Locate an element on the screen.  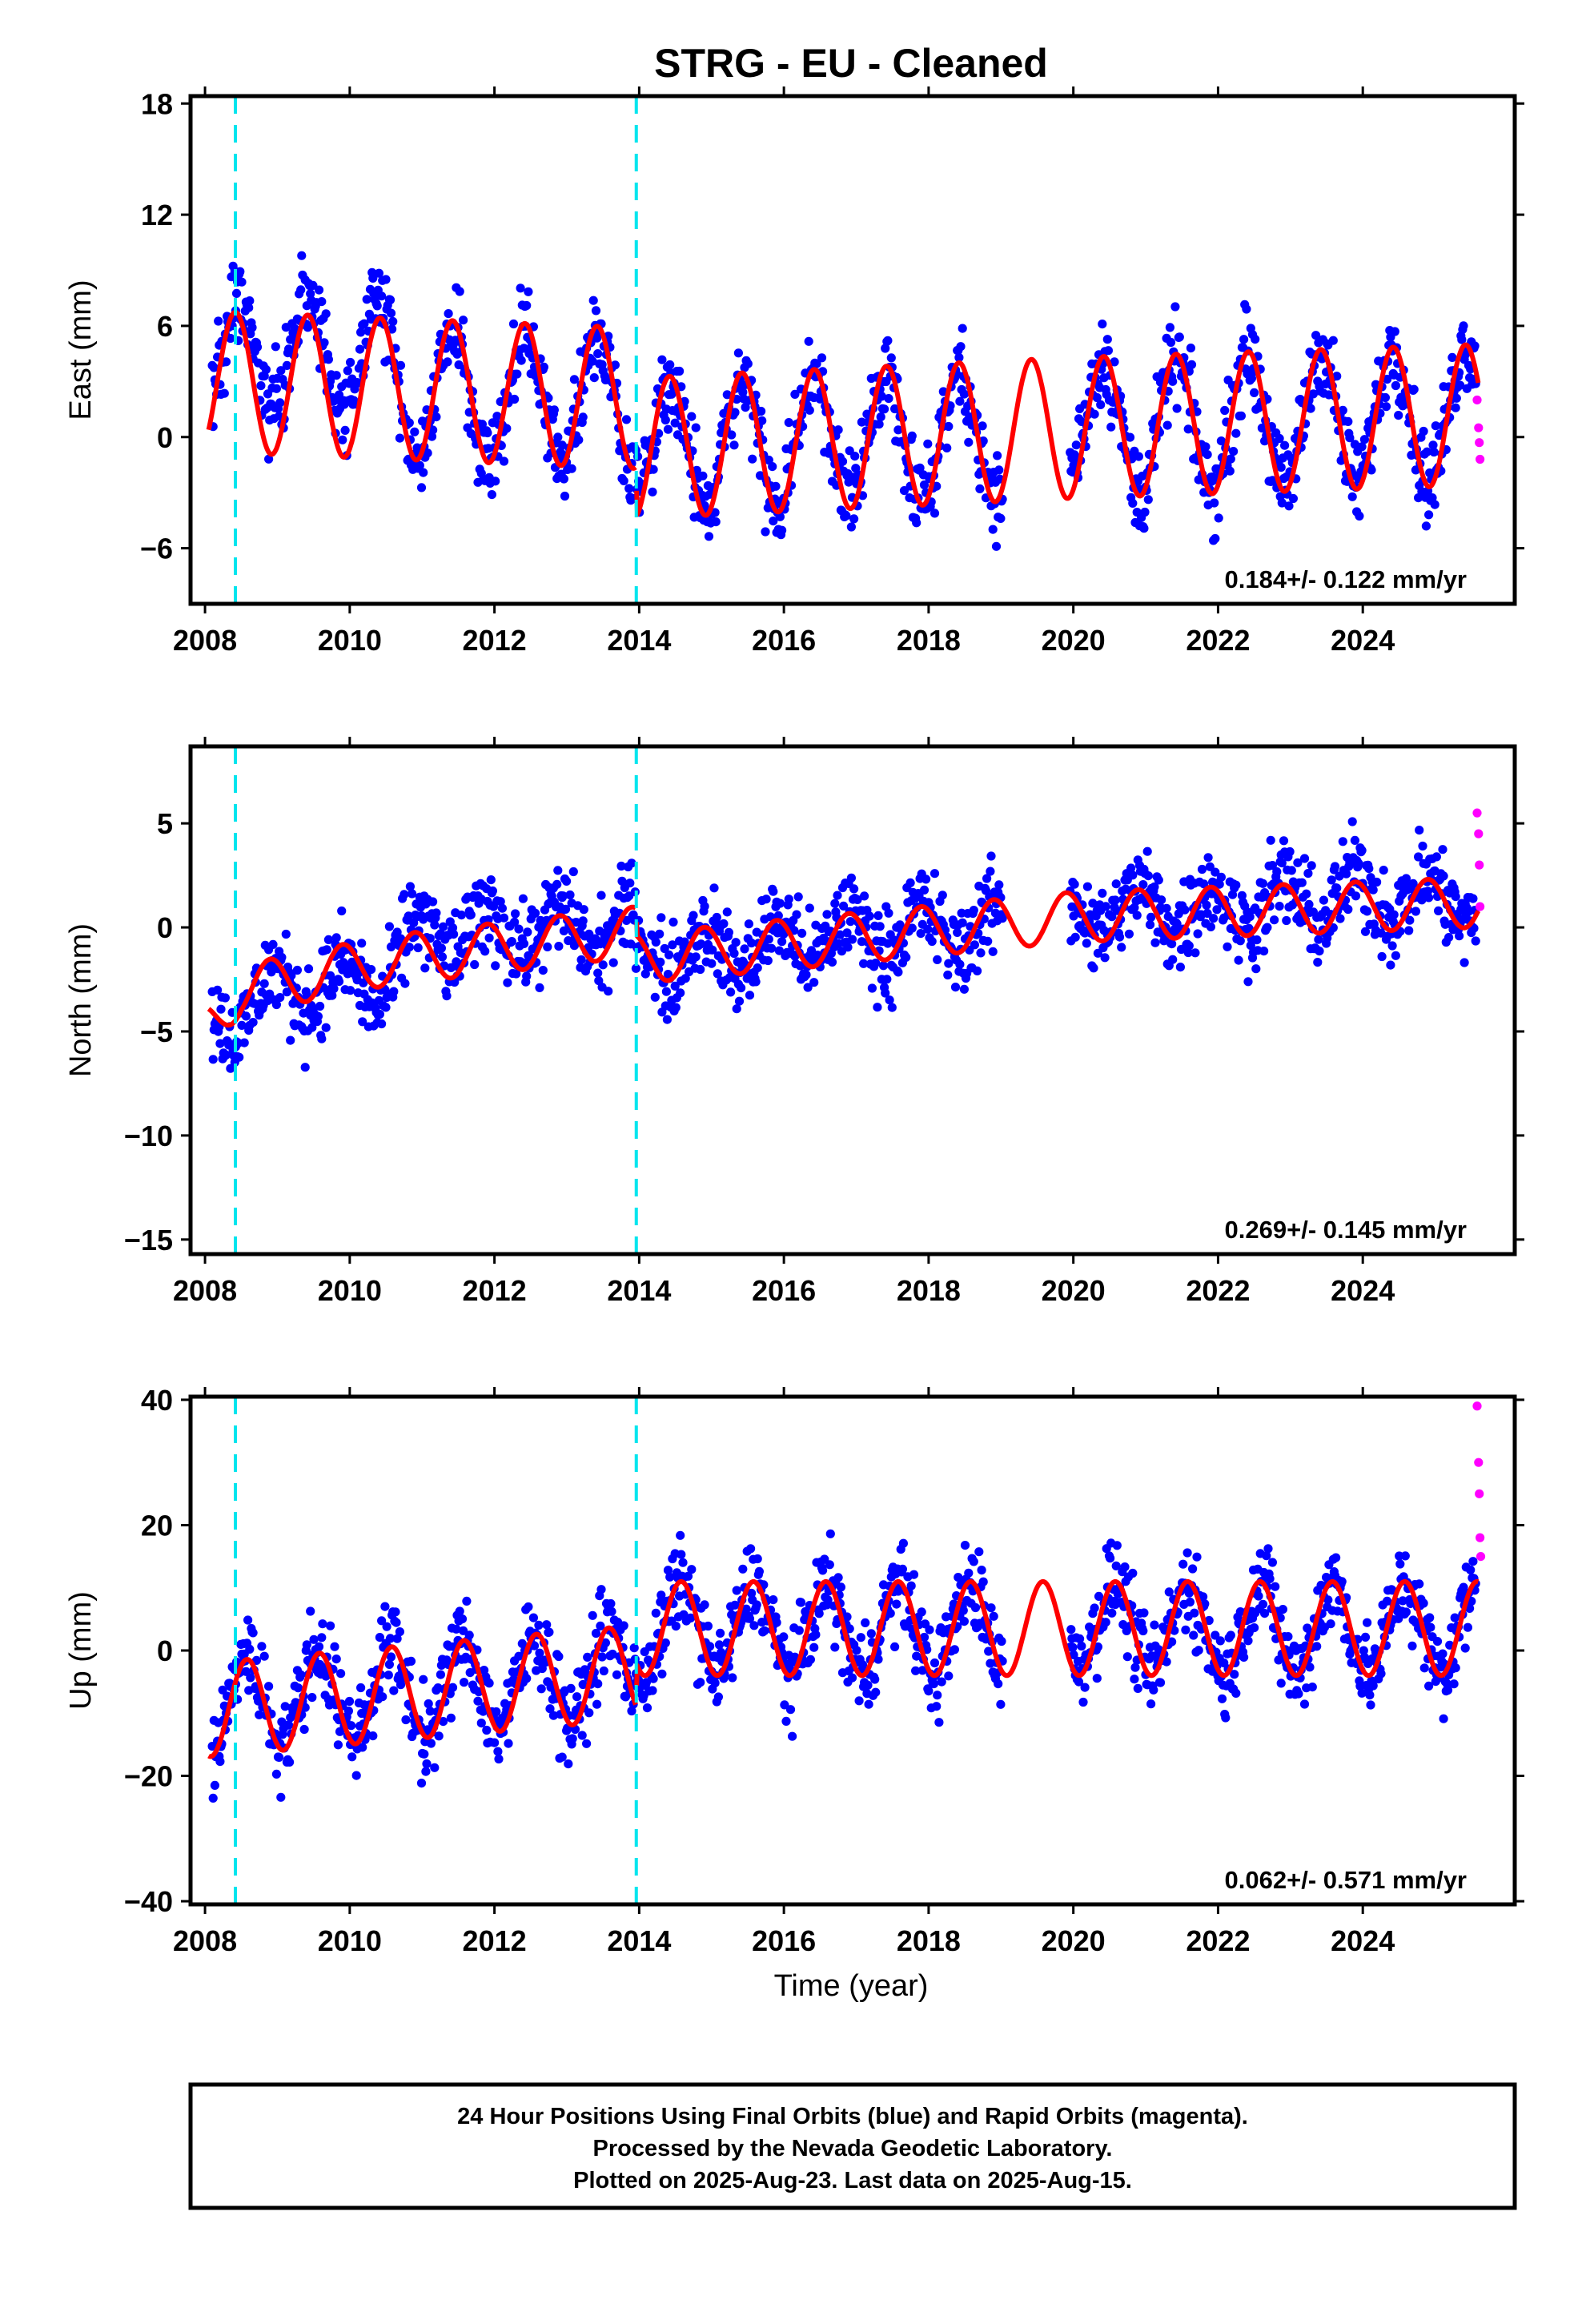
east-x-tick-label: 2012 is located at coordinates (495, 640).